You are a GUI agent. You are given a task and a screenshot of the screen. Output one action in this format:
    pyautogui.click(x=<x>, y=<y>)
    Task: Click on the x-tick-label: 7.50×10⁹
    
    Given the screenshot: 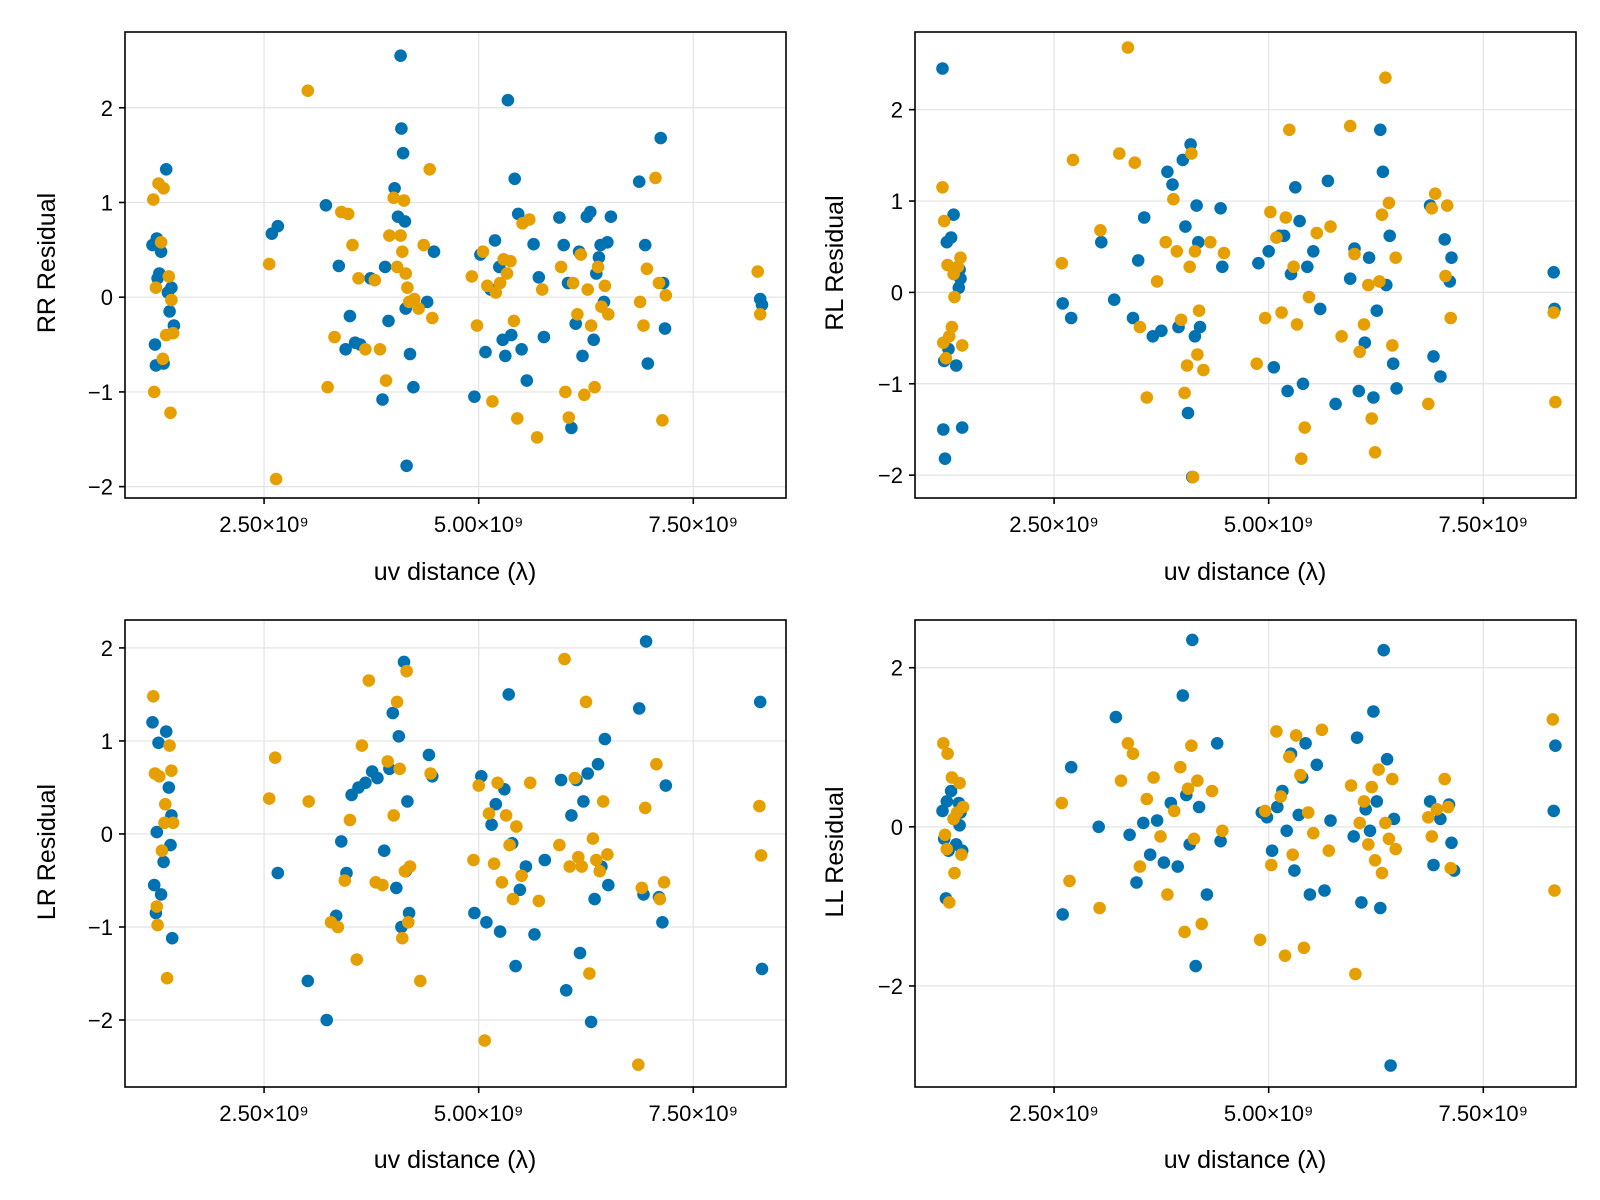 What is the action you would take?
    pyautogui.click(x=1484, y=1113)
    